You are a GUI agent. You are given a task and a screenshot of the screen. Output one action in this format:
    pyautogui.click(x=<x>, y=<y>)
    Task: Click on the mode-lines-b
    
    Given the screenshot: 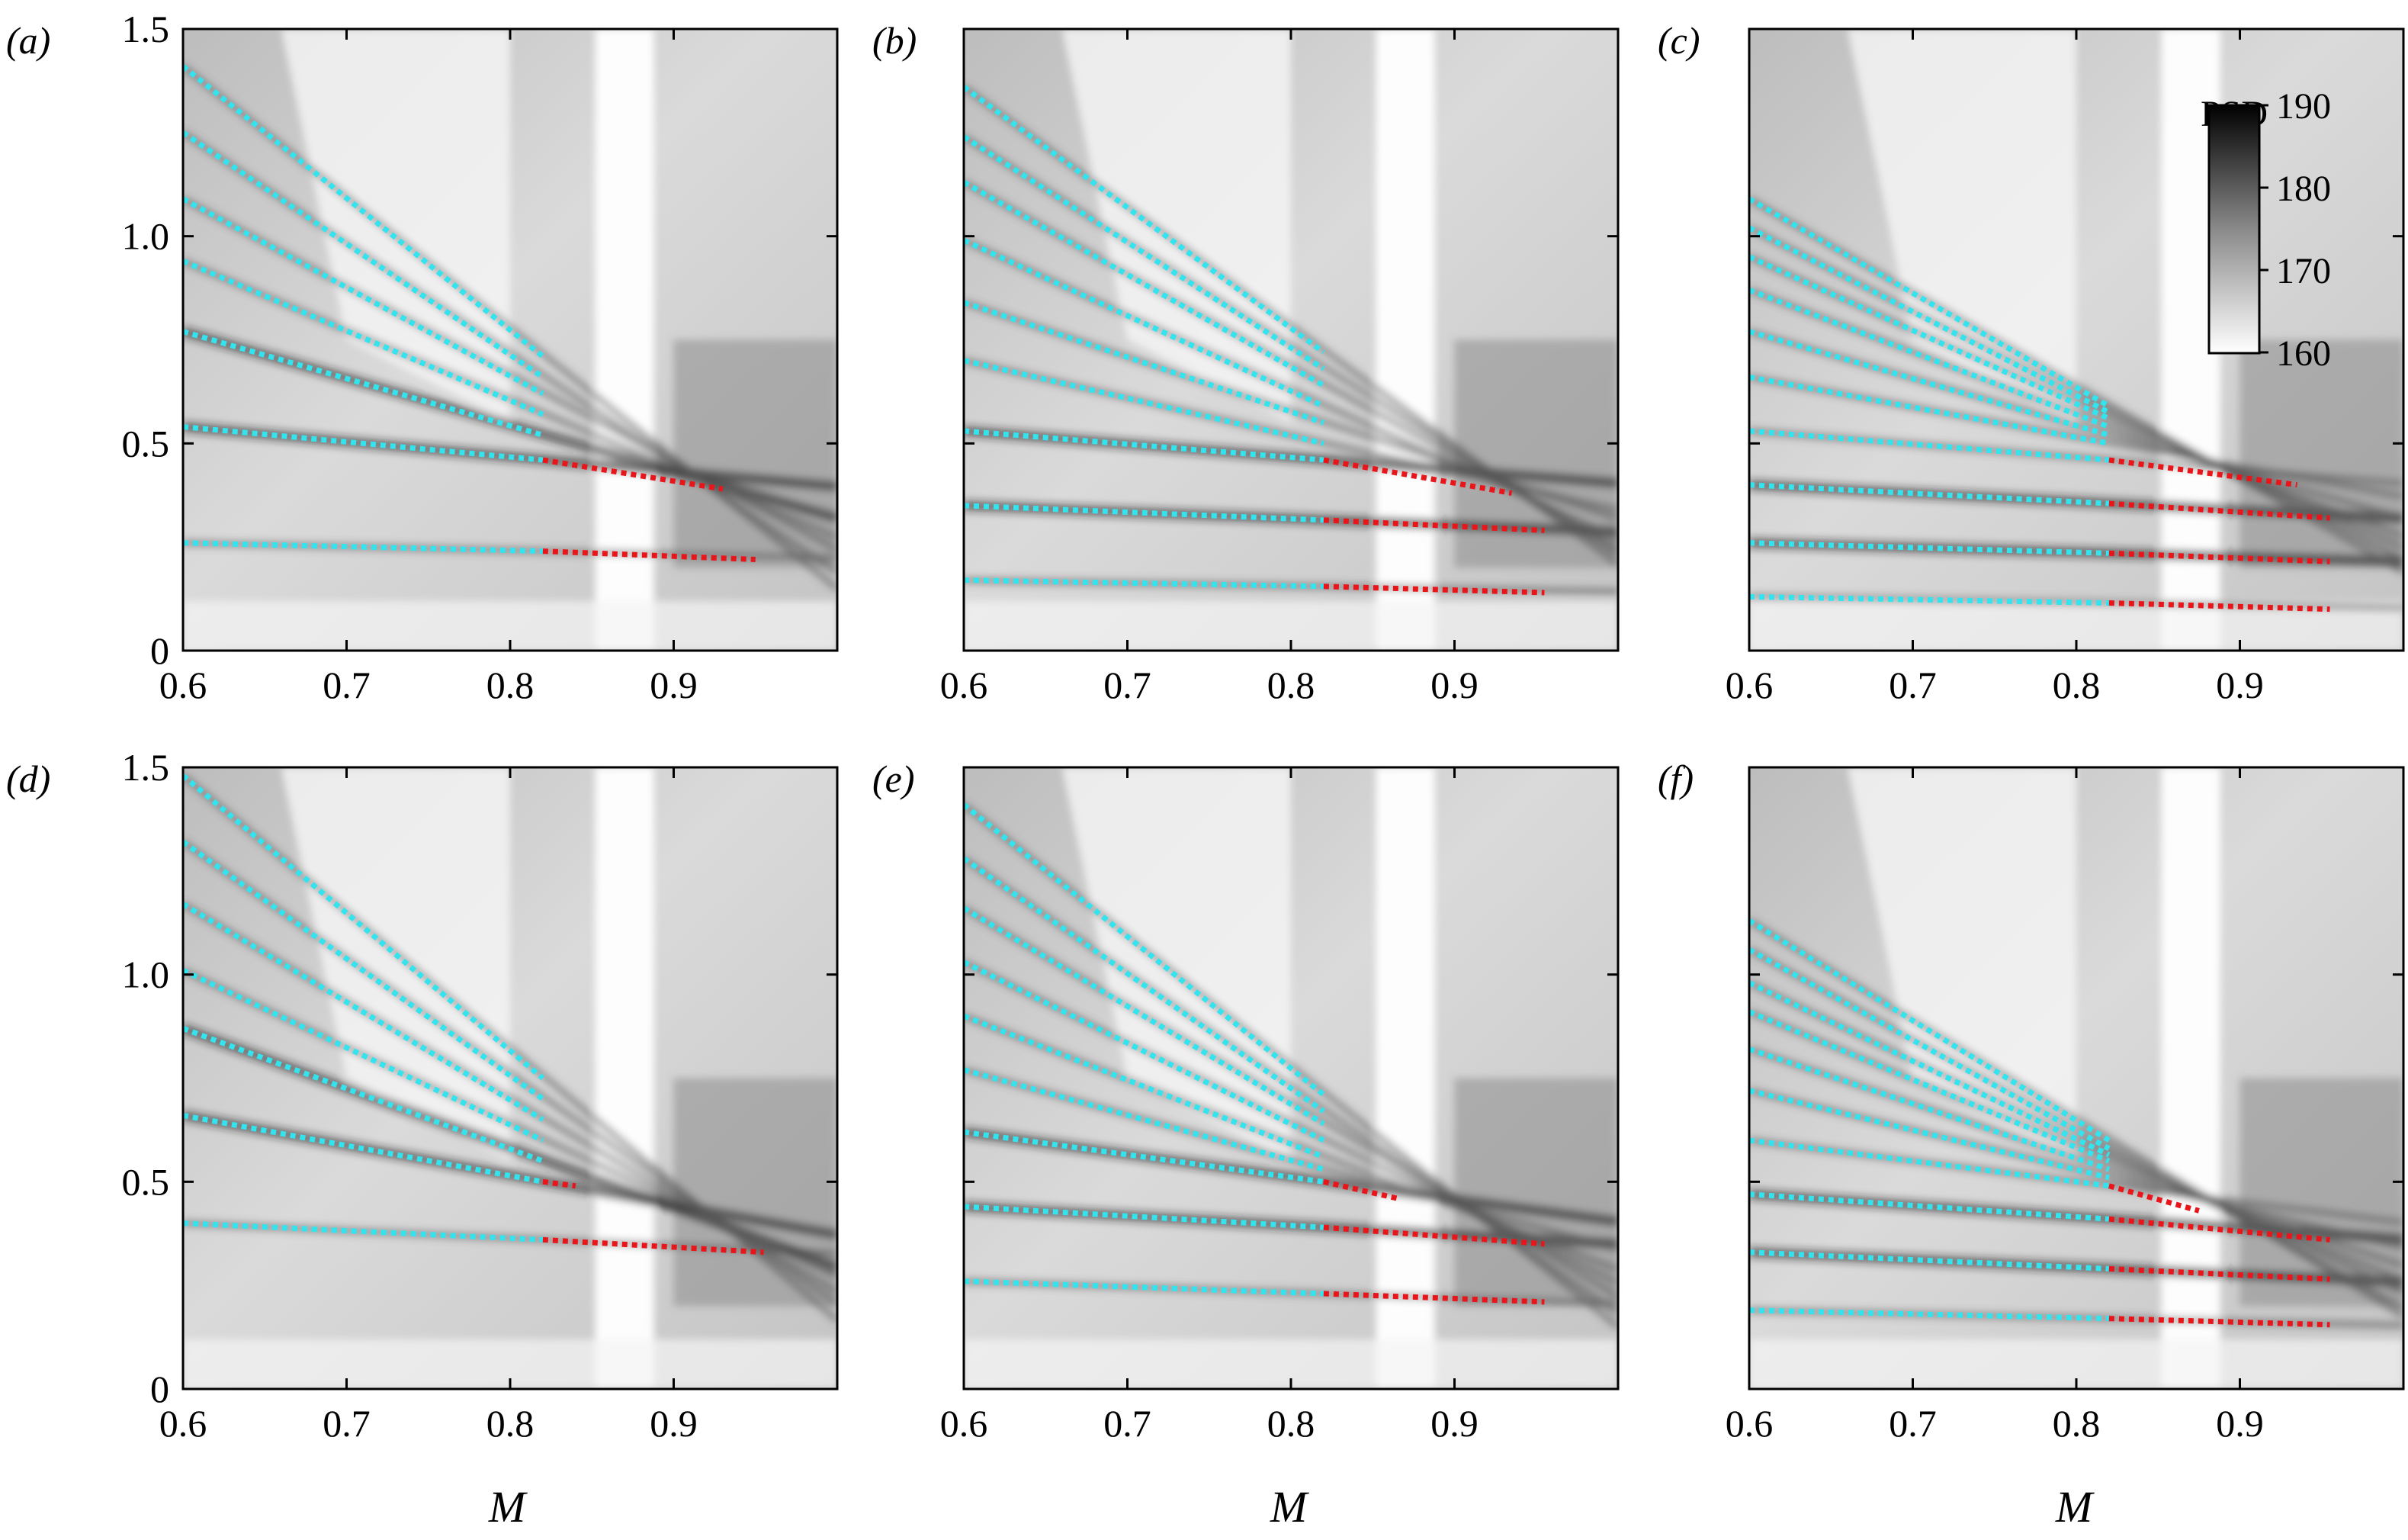 What is the action you would take?
    pyautogui.click(x=1254, y=340)
    